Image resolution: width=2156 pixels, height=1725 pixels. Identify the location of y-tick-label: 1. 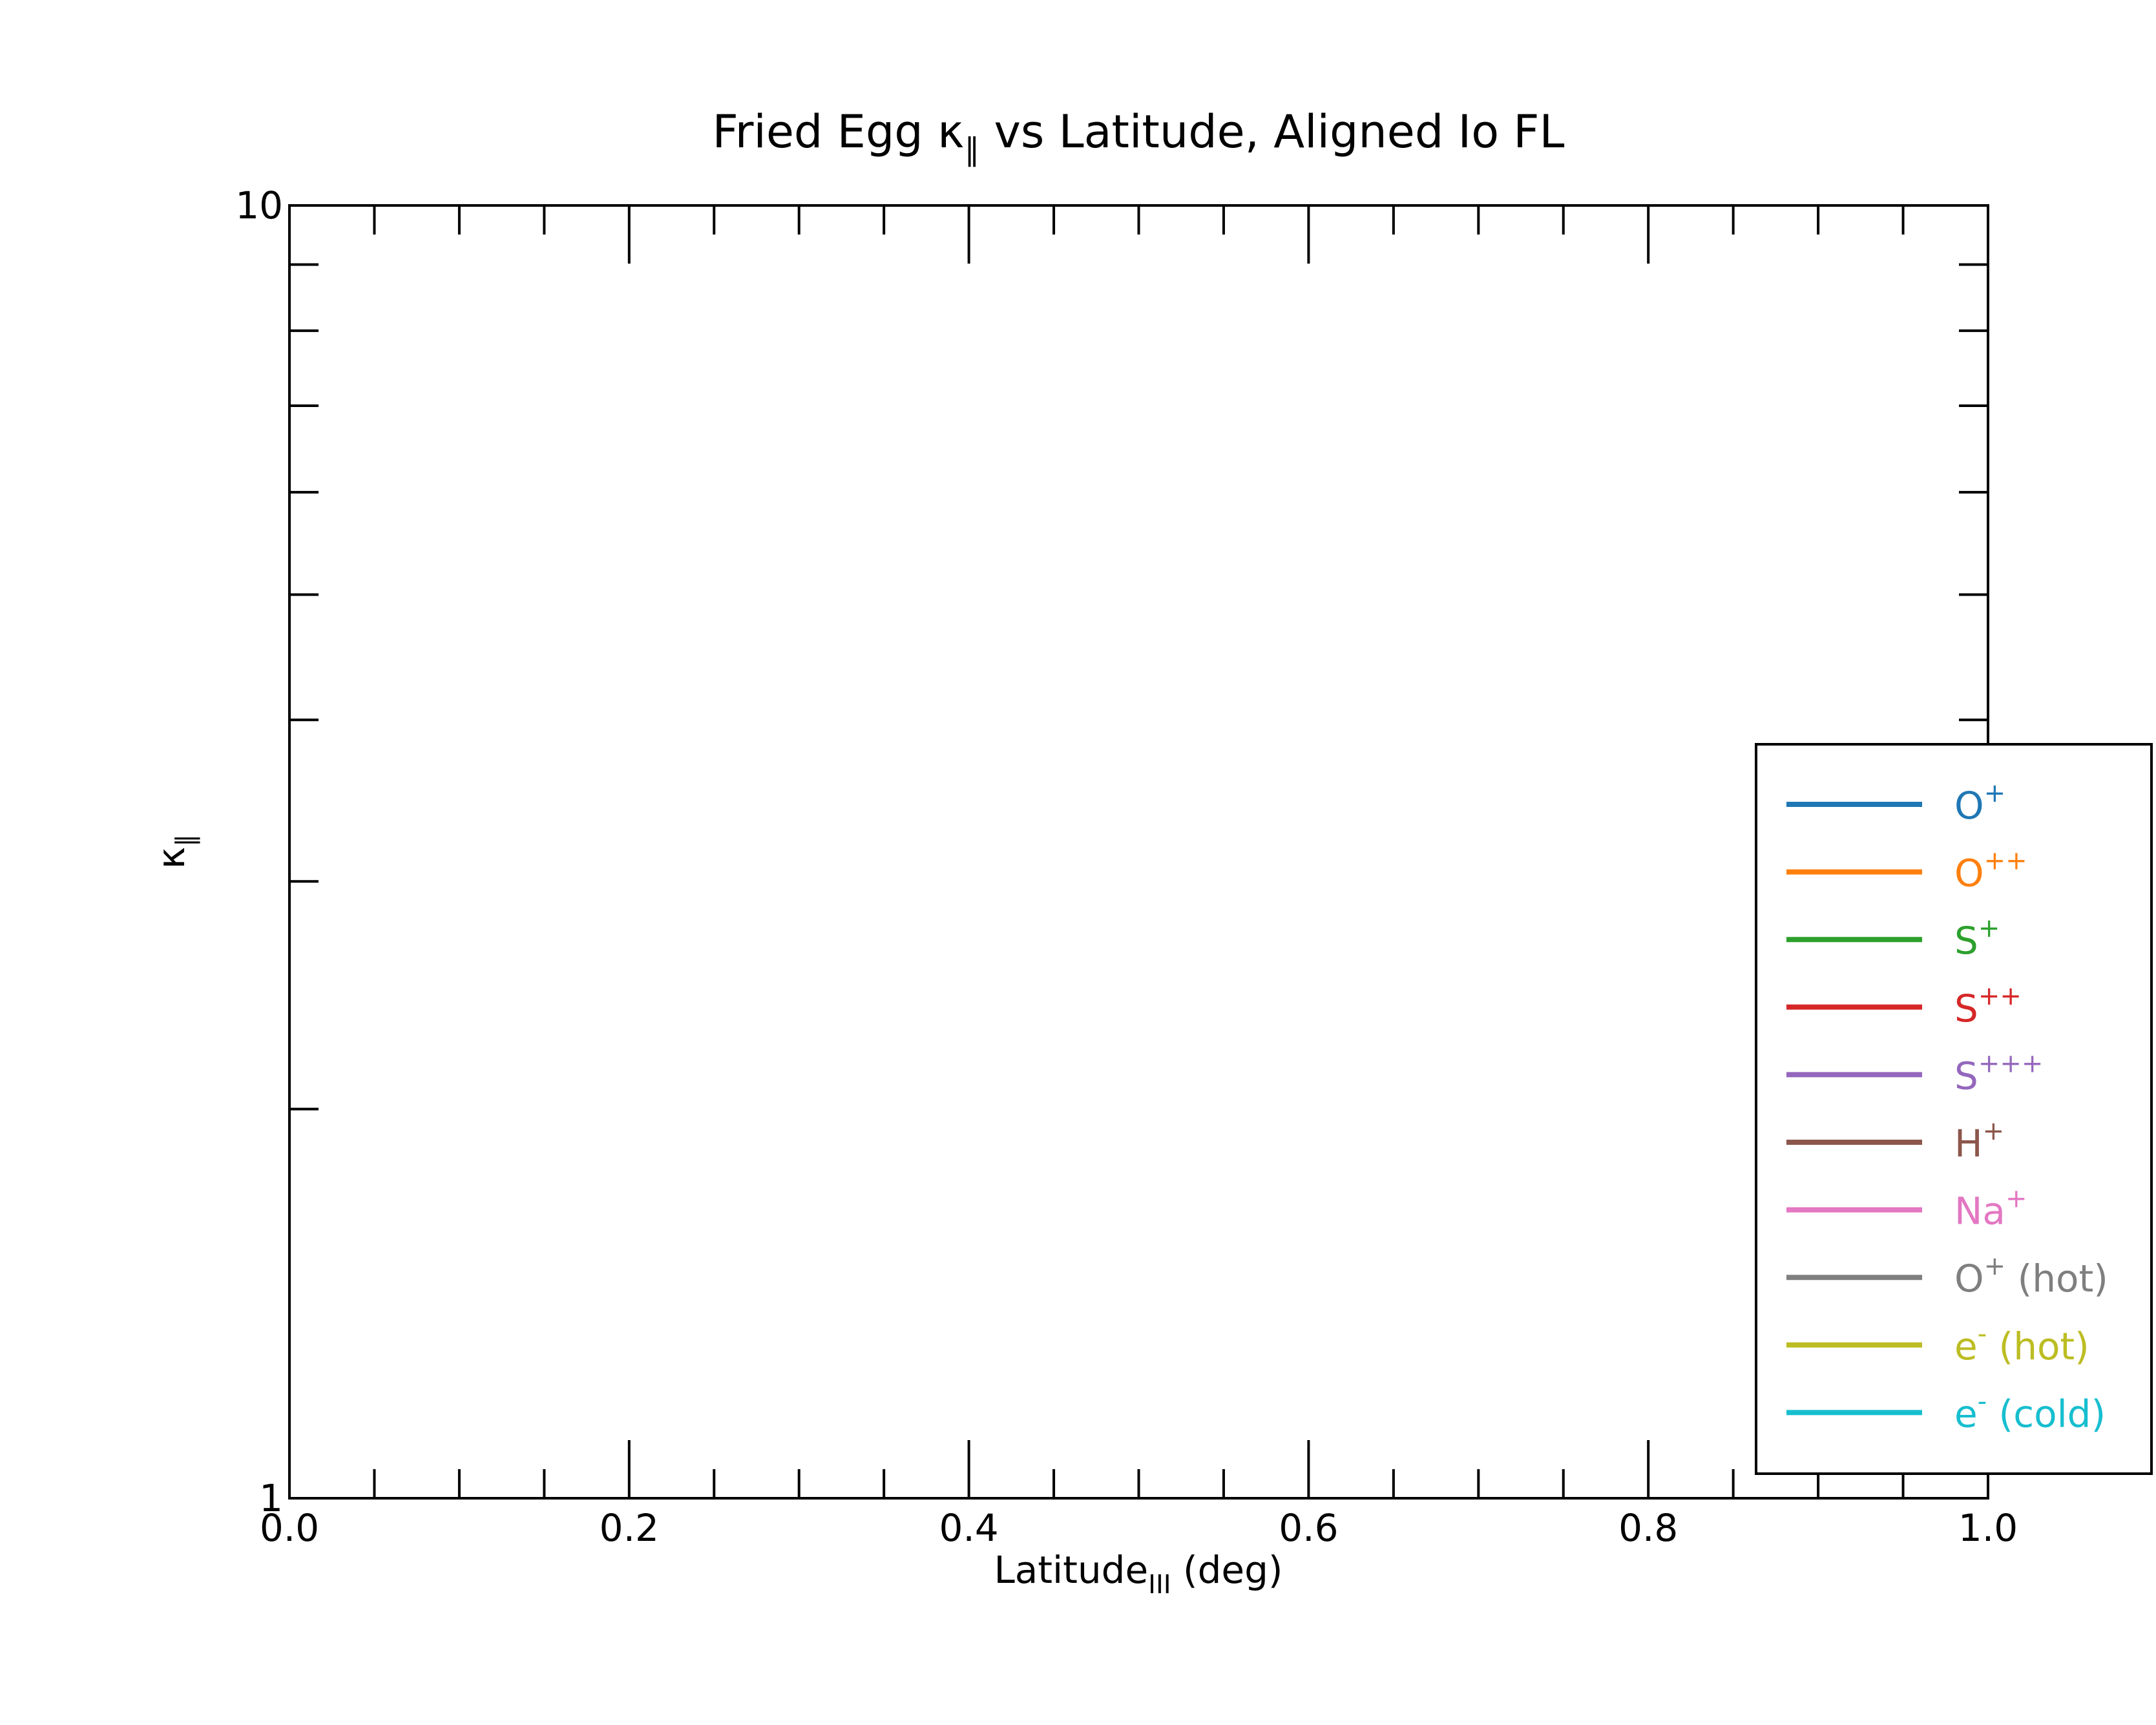
(271, 1498).